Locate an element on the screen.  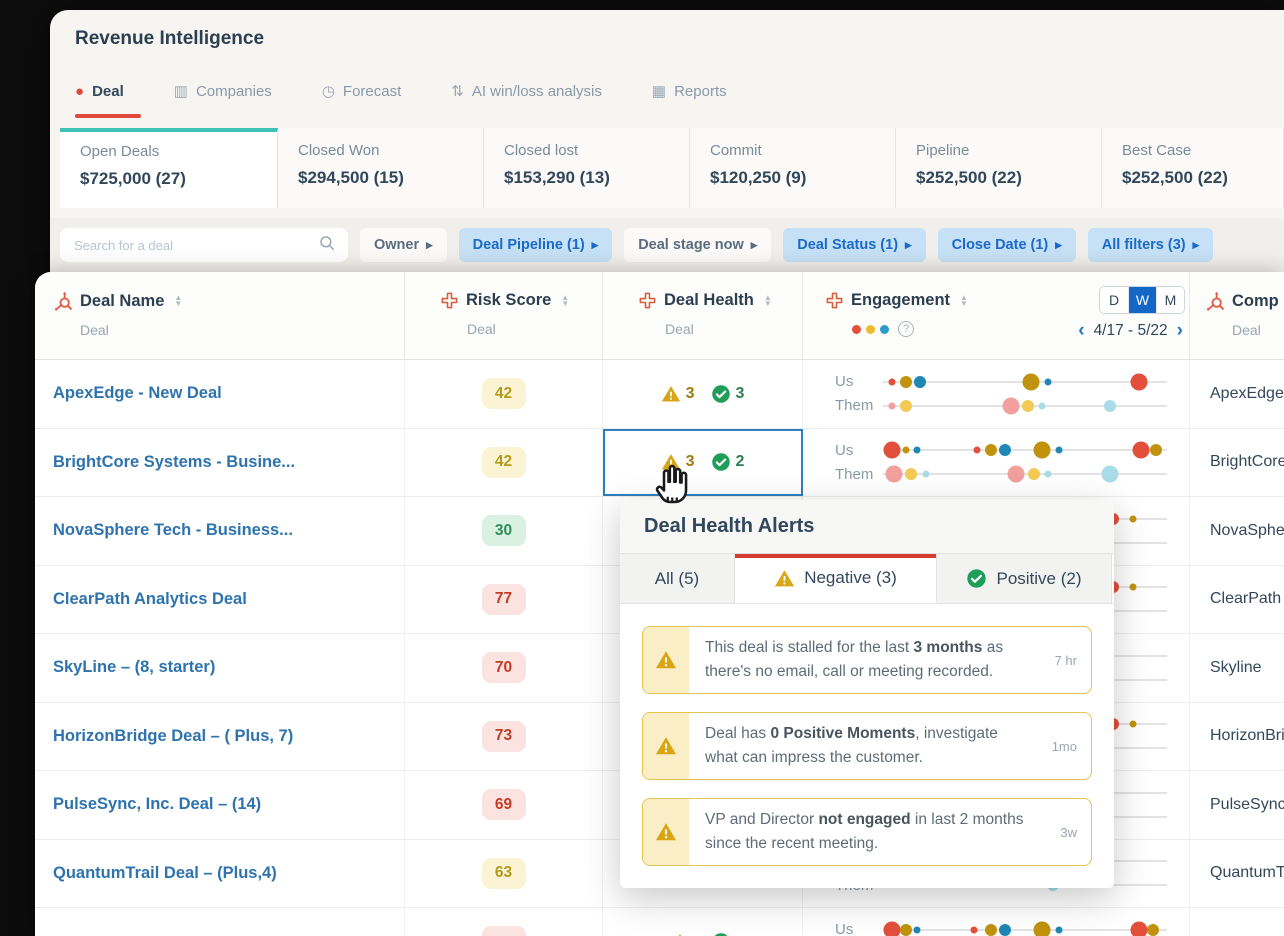
deal-health-cell is located at coordinates (703, 922).